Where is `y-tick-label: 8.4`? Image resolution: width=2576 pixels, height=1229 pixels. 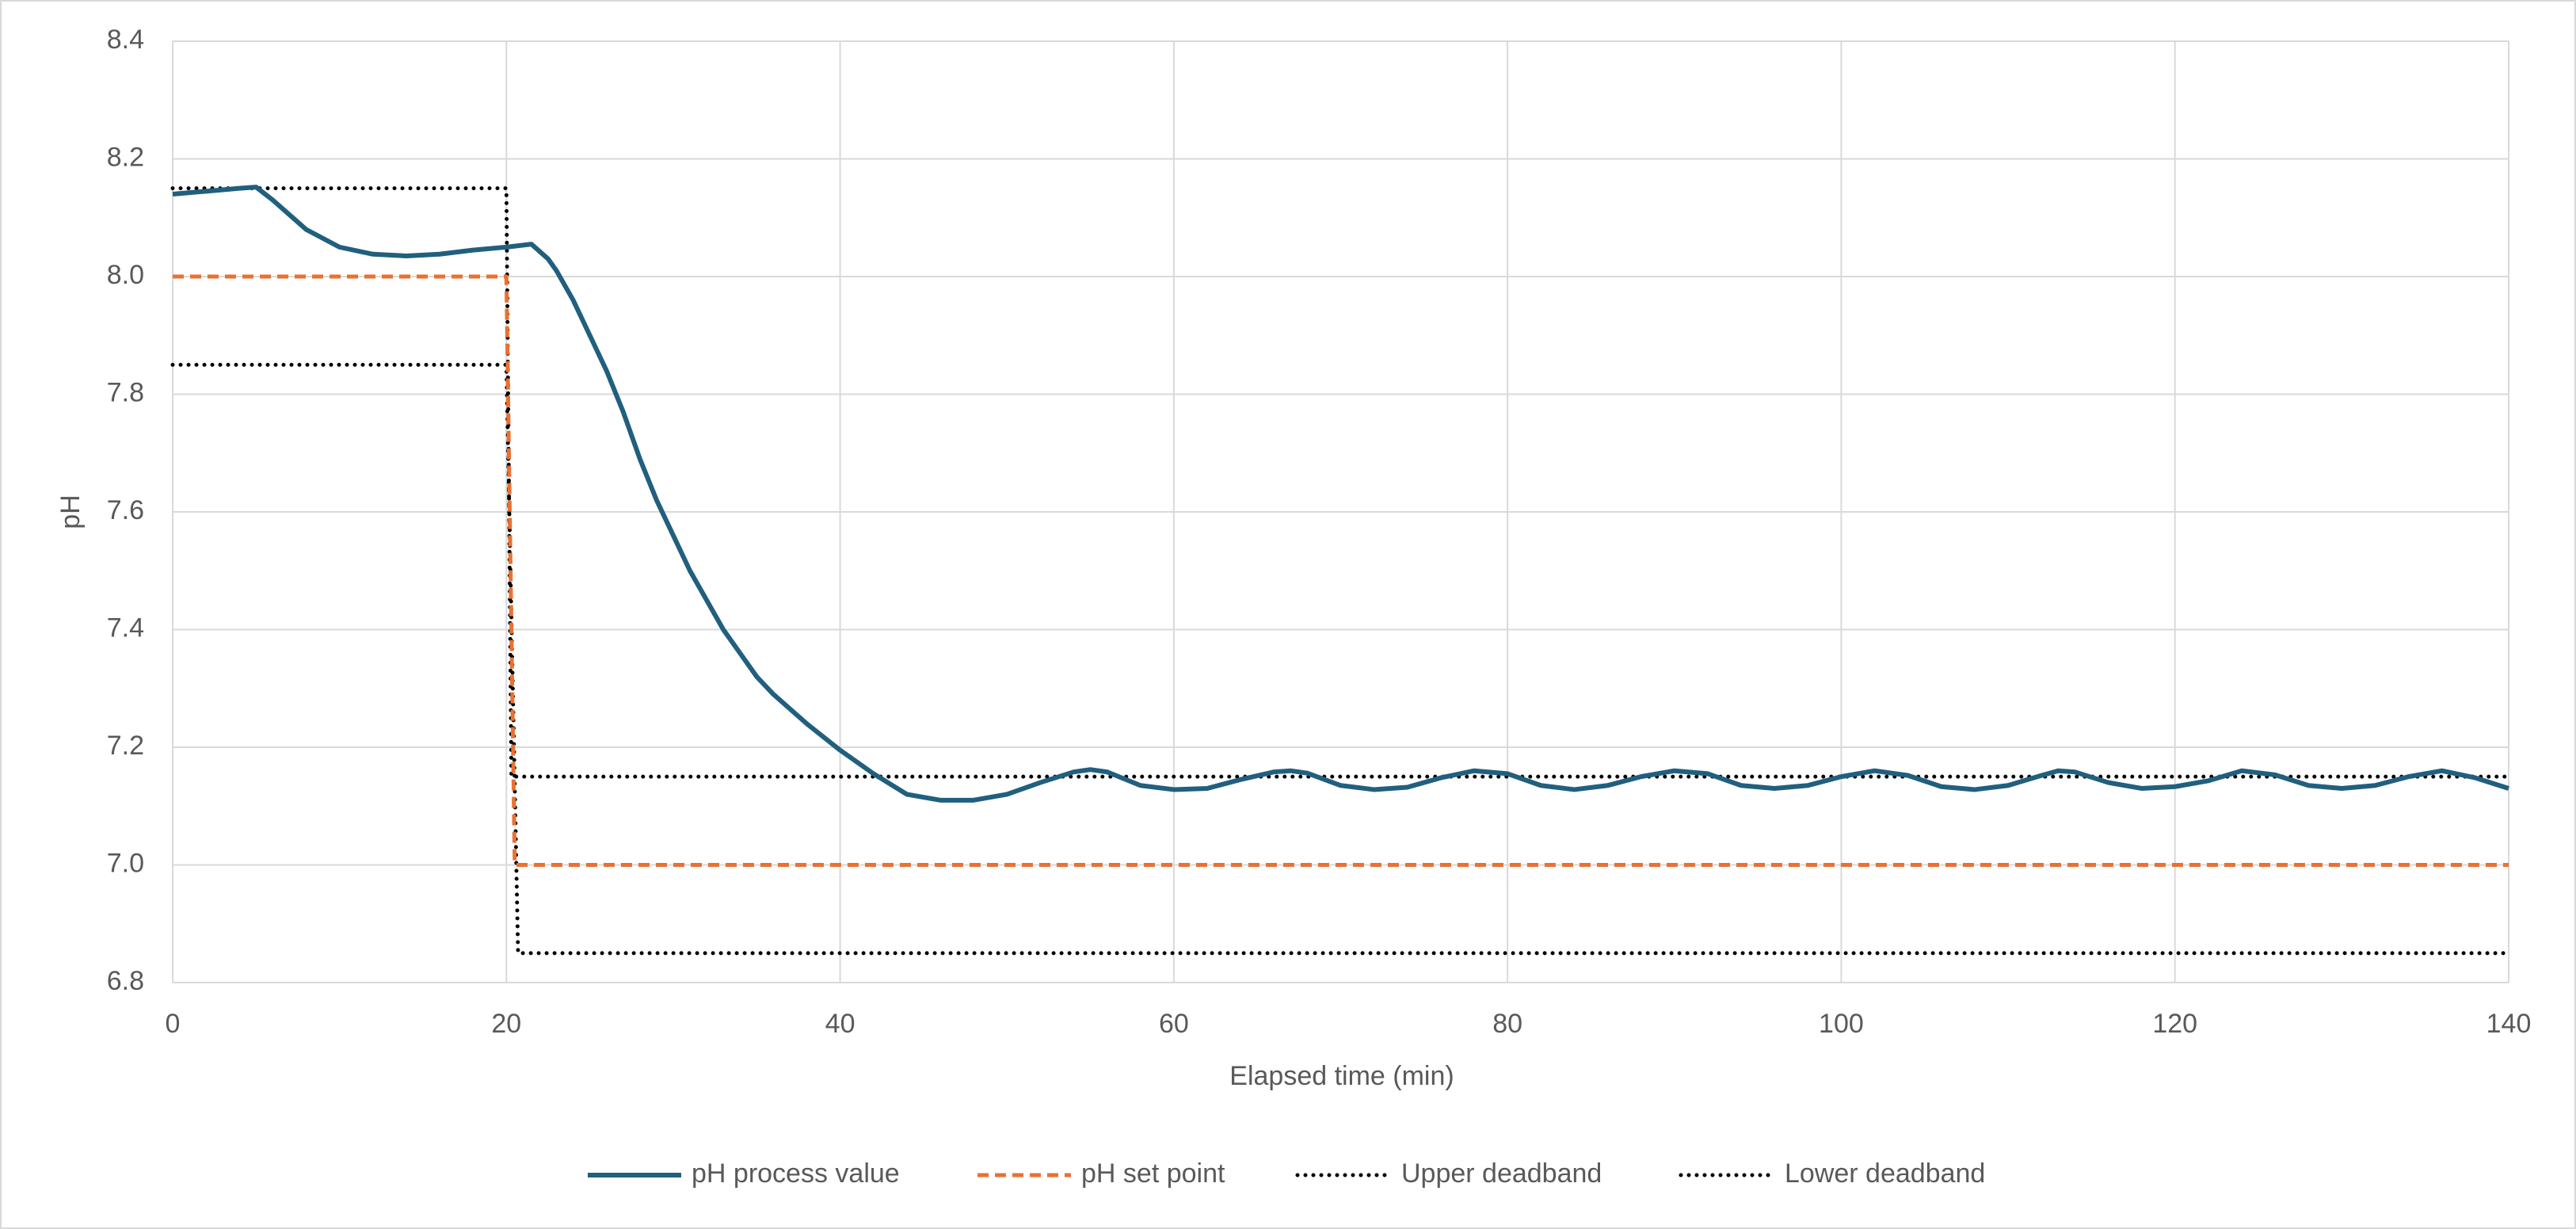 y-tick-label: 8.4 is located at coordinates (126, 40).